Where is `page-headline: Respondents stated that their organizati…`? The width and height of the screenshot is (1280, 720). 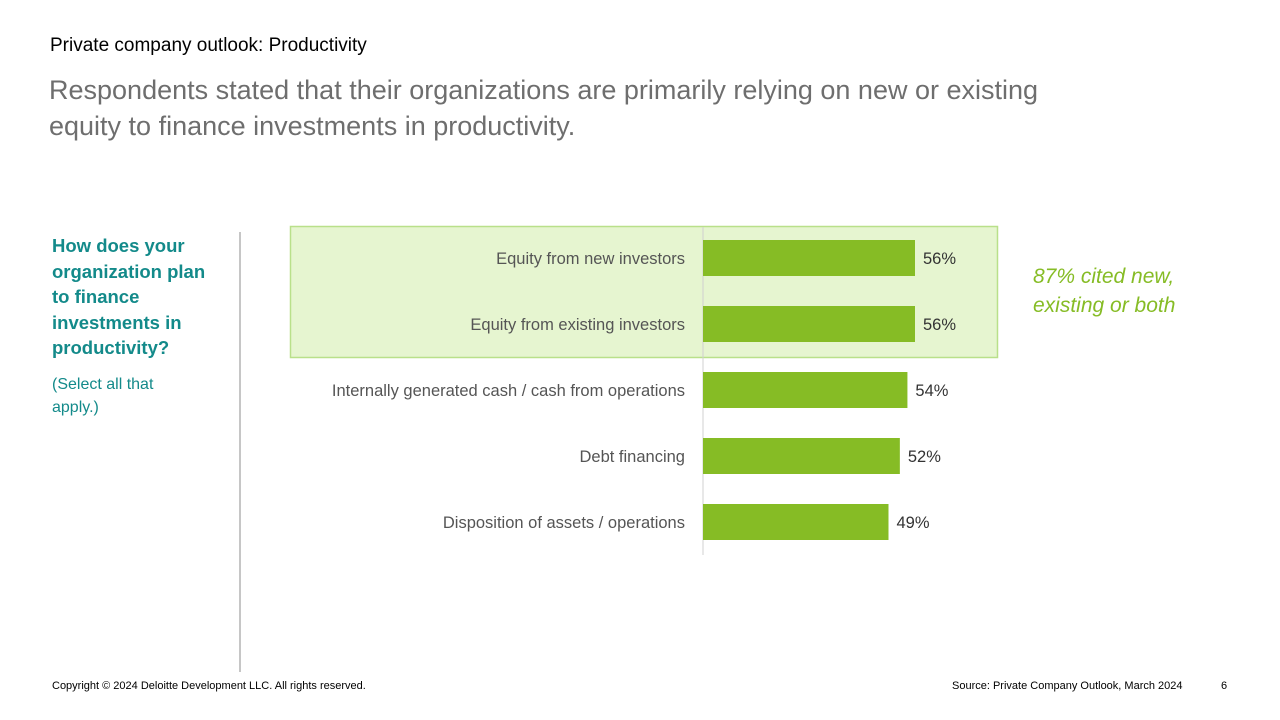
page-headline: Respondents stated that their organizati… is located at coordinates (544, 108).